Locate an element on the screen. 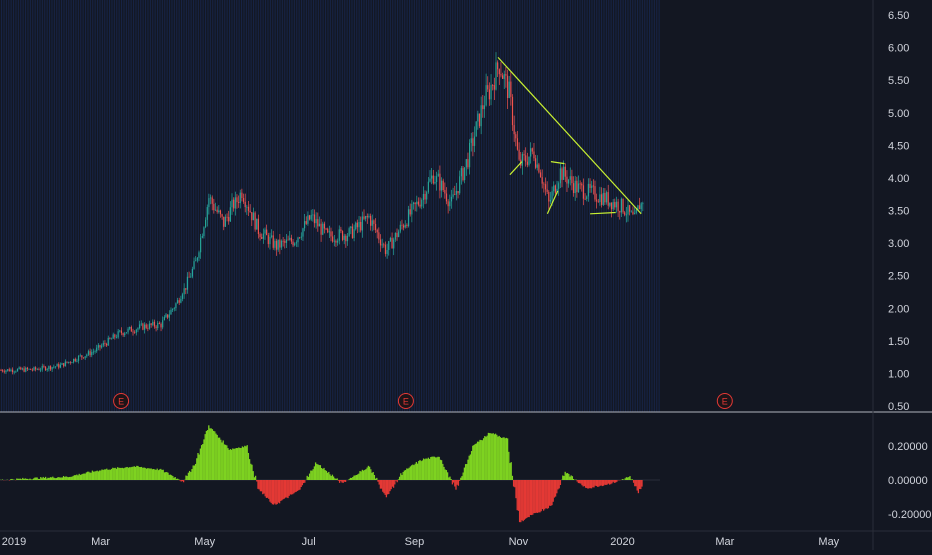  trendlines is located at coordinates (569, 135).